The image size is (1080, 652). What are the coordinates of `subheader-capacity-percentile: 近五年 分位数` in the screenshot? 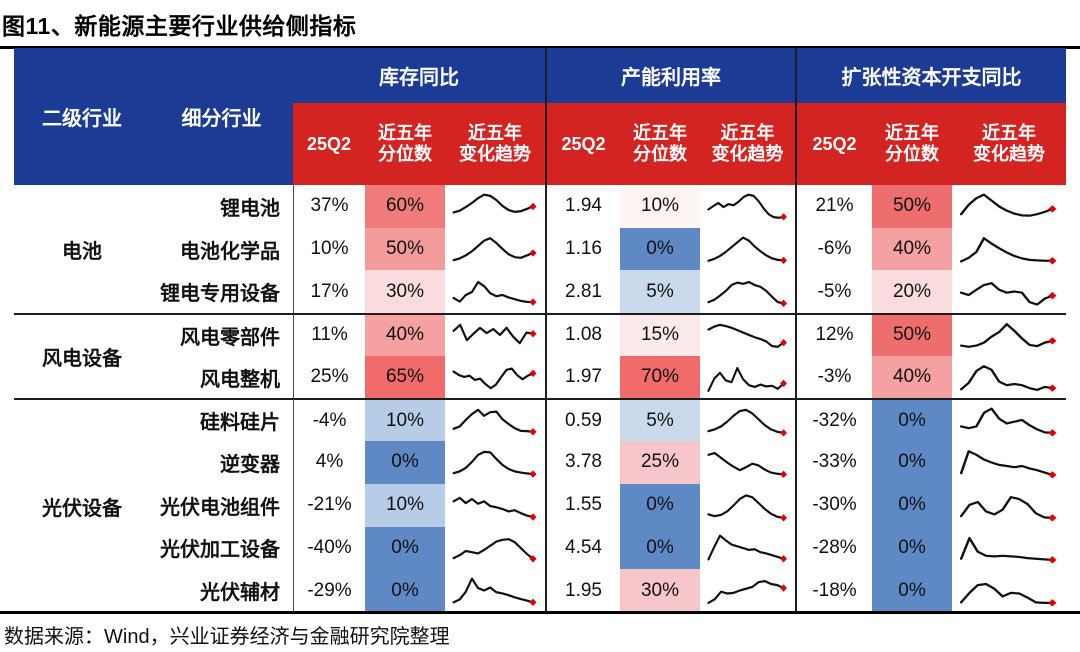 It's located at (660, 144).